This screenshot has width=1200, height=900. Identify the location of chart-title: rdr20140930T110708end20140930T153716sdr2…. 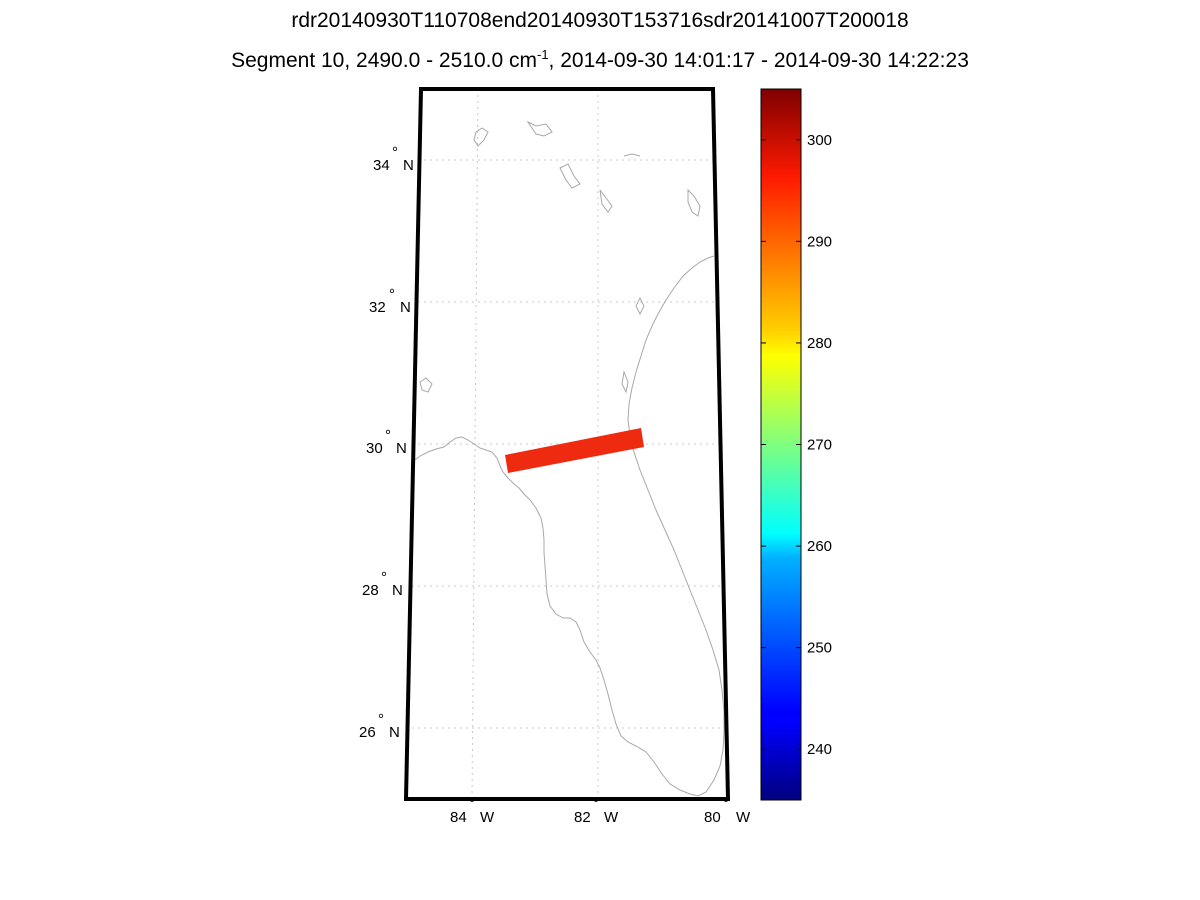
(600, 20).